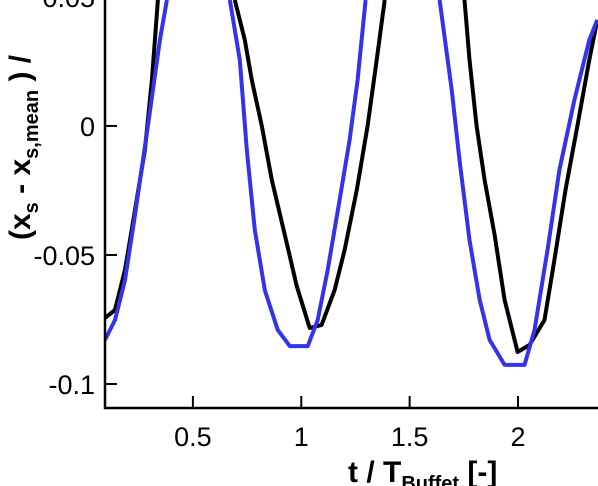  I want to click on x-tick-label: 0.5, so click(193, 437).